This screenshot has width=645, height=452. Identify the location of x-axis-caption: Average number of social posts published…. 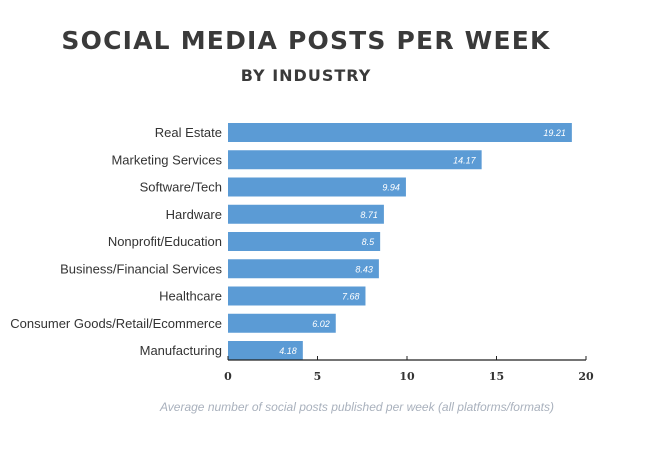
(357, 407).